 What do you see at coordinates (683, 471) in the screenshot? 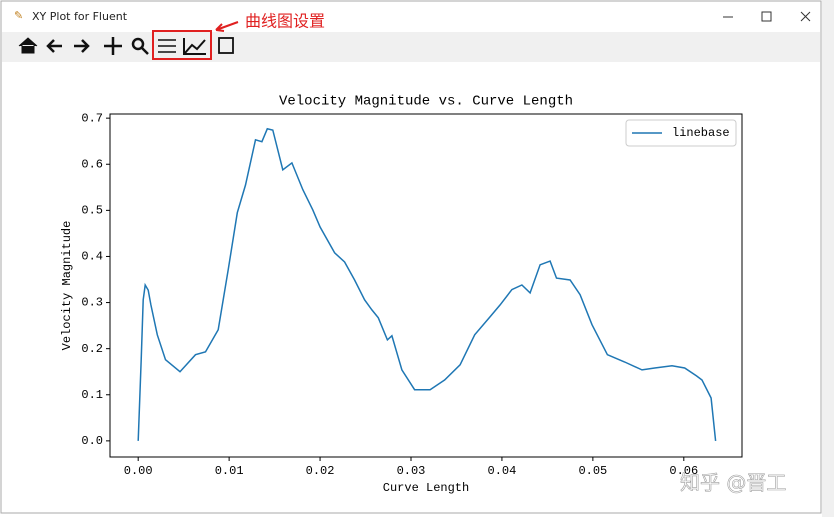
I see `x-tick-label: 0.06` at bounding box center [683, 471].